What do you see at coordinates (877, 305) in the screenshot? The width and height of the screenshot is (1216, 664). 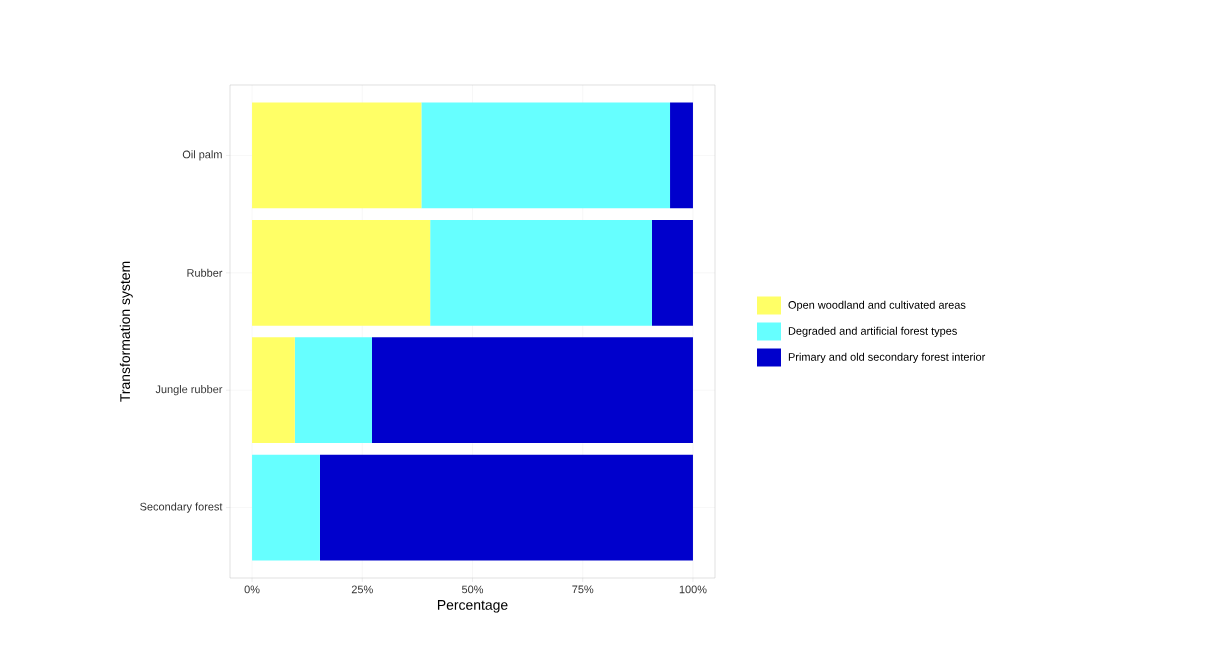 I see `legend-label: Open woodland and cultivated areas` at bounding box center [877, 305].